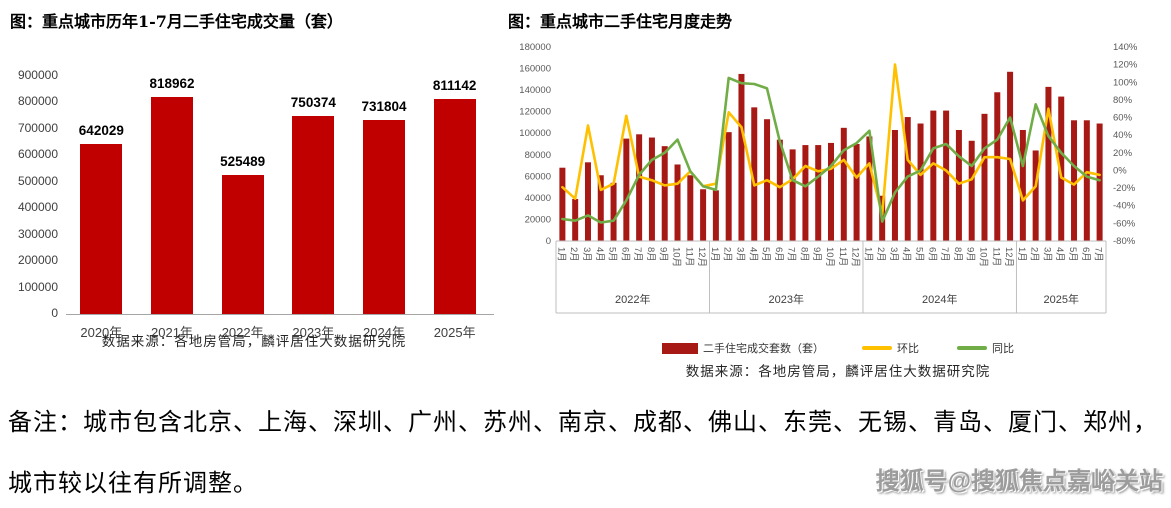 This screenshot has height=508, width=1171. I want to click on left-y-axis-label: 400000, so click(37, 207).